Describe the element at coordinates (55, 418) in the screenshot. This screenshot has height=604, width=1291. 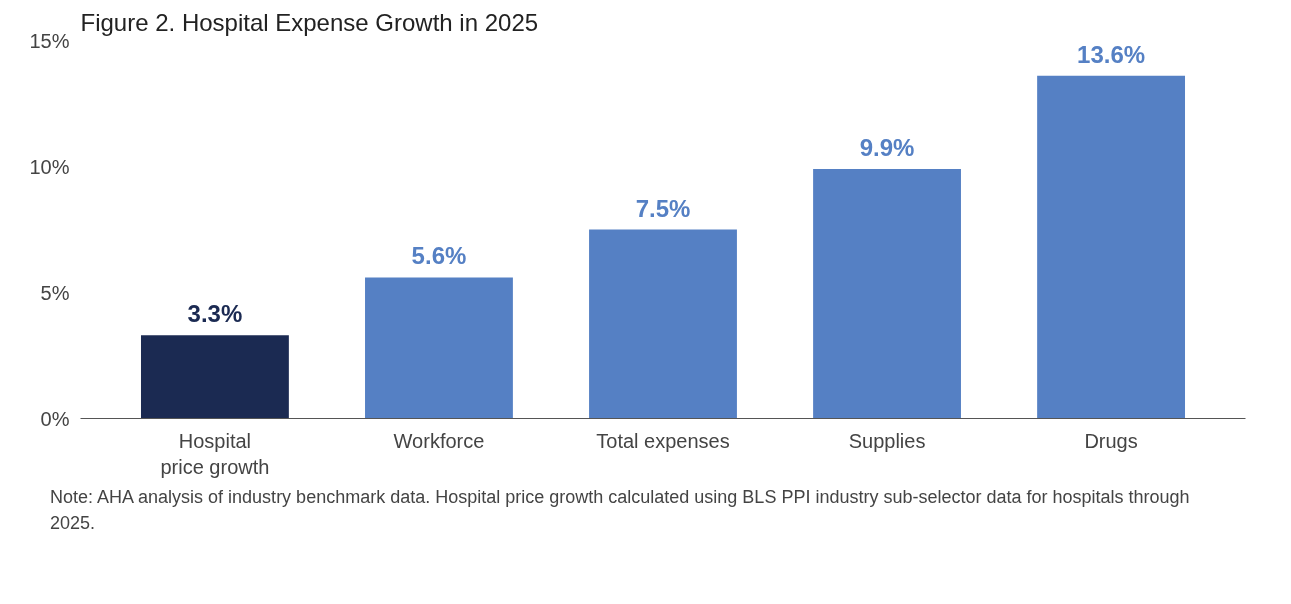
I see `y-tick-label: 0%` at that location.